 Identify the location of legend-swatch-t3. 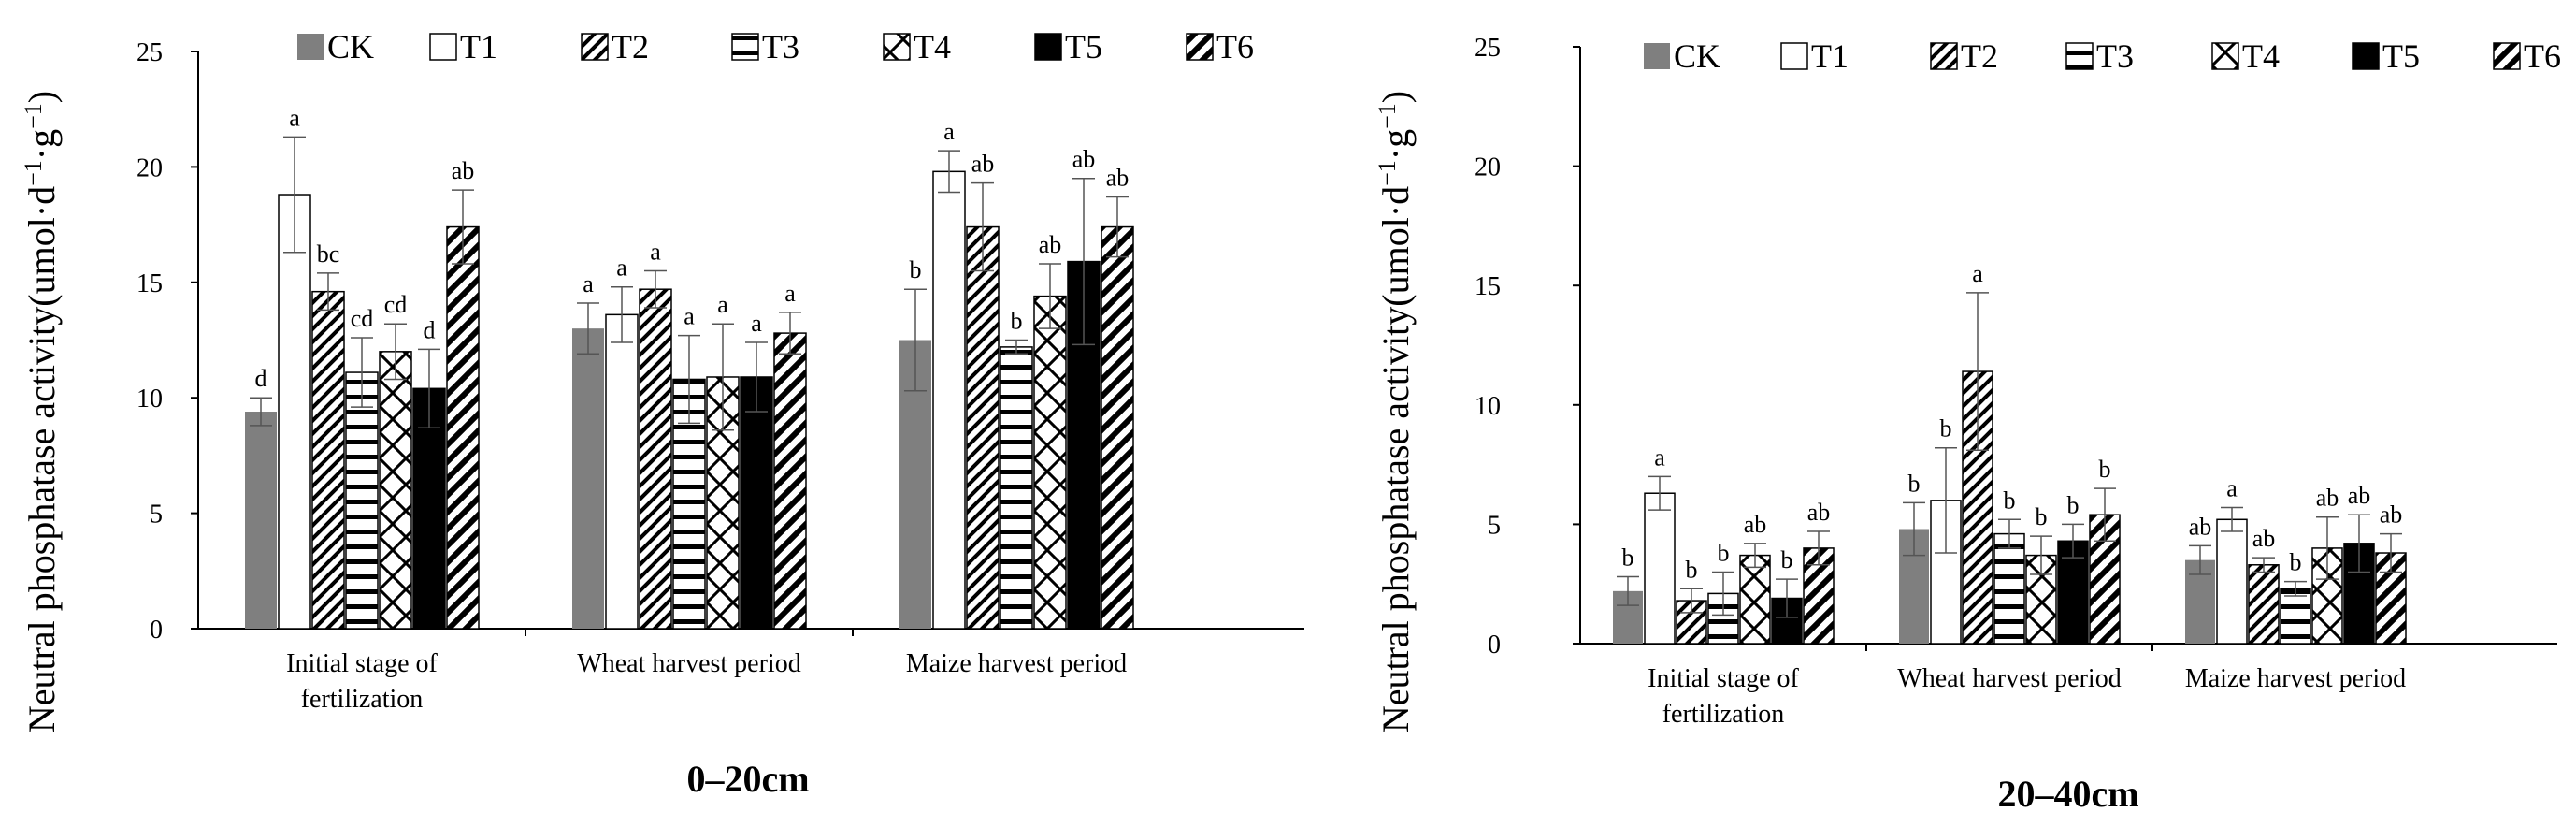
(2079, 56).